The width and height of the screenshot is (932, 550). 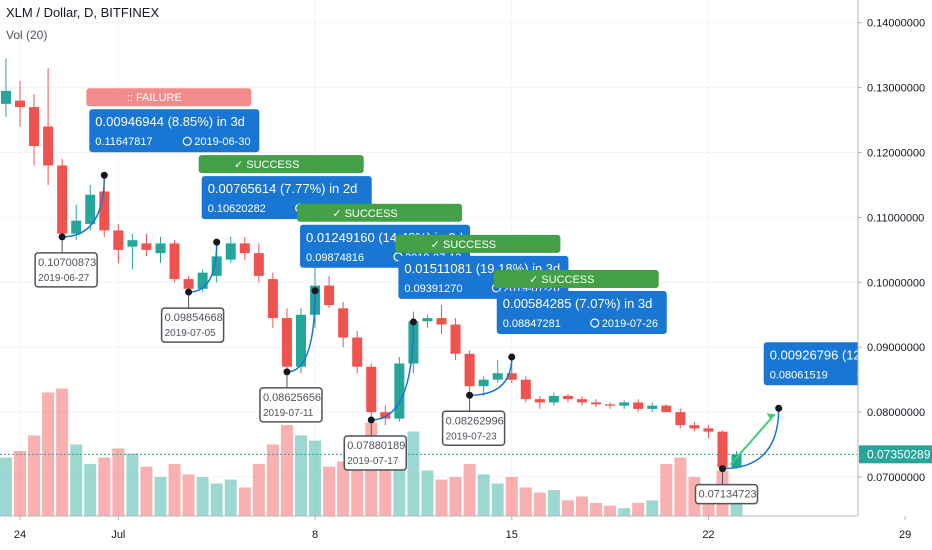 I want to click on target-arrowhead, so click(x=770, y=417).